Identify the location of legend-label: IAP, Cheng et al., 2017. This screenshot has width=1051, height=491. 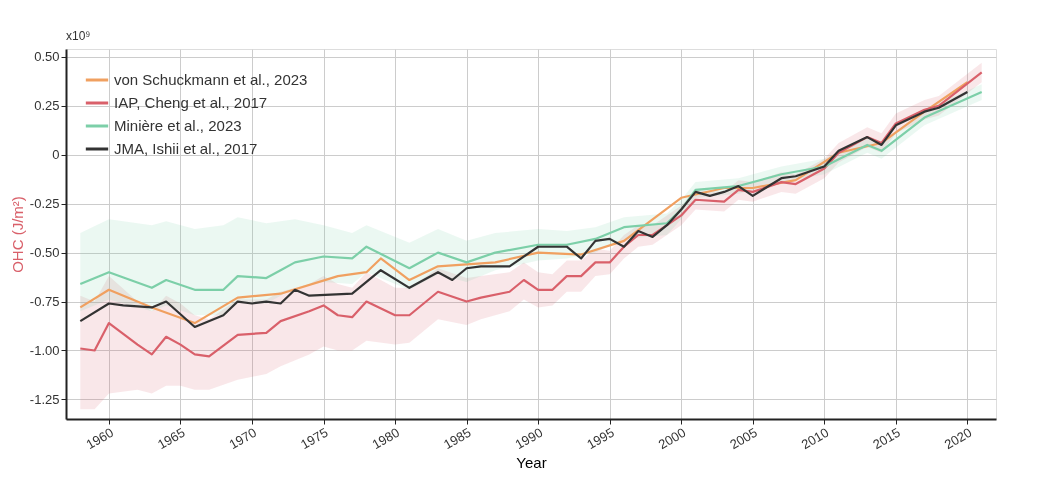
(191, 102).